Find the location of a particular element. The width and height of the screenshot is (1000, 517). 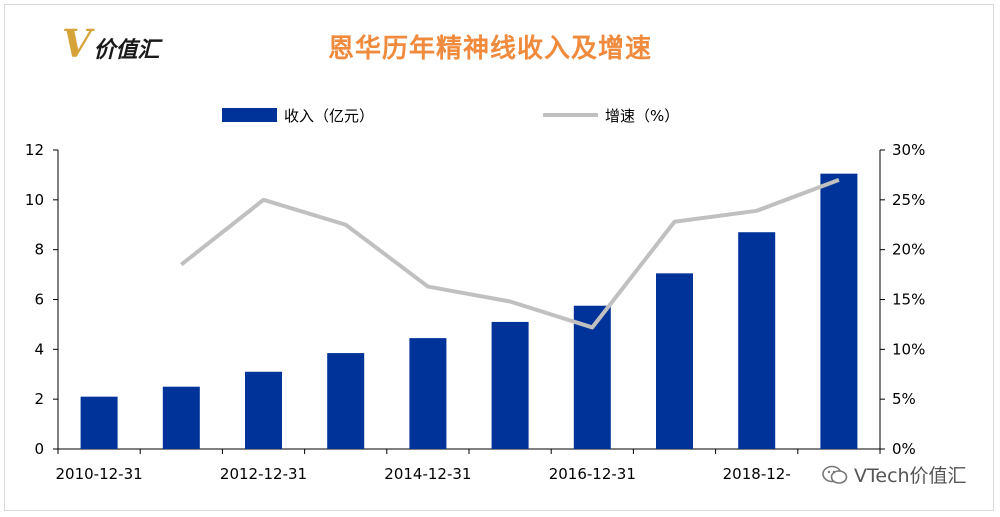

left-tick-label: 6 is located at coordinates (39, 300).